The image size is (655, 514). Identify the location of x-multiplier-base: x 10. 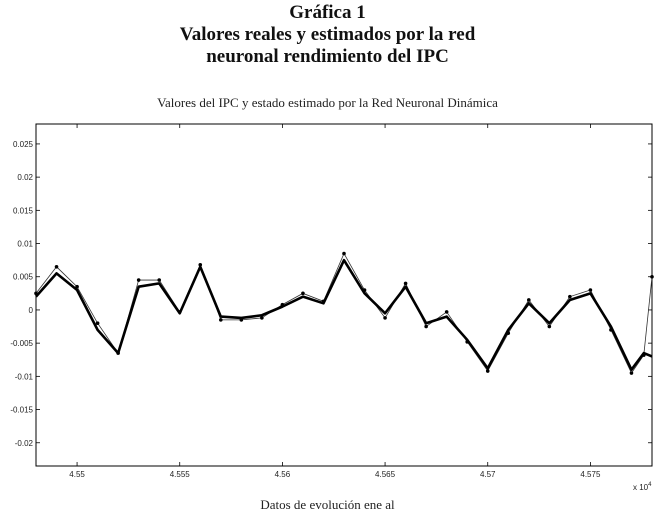
(641, 487).